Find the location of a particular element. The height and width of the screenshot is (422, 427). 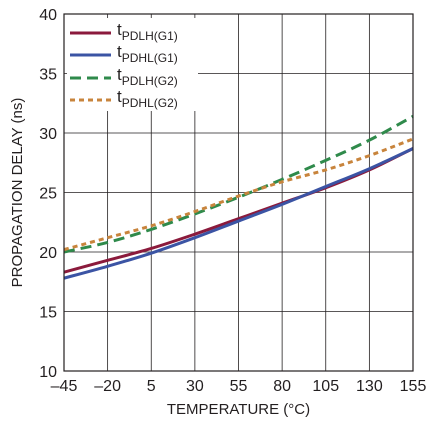

y-tick-labels: 10 15 20 25 30 35 40 is located at coordinates (48, 194).